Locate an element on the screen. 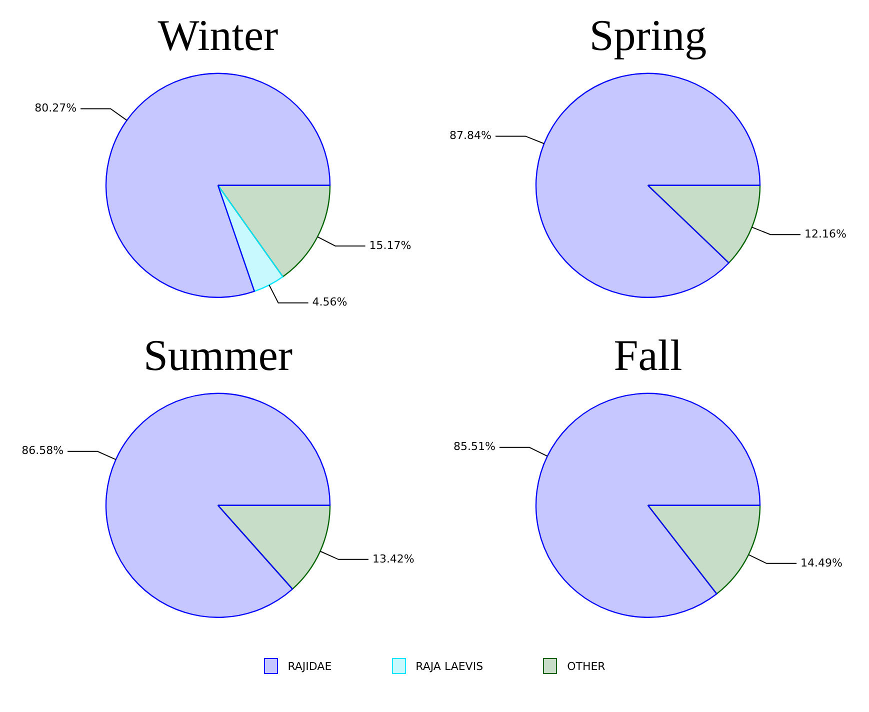 The height and width of the screenshot is (712, 869). chart-title: Winter is located at coordinates (218, 35).